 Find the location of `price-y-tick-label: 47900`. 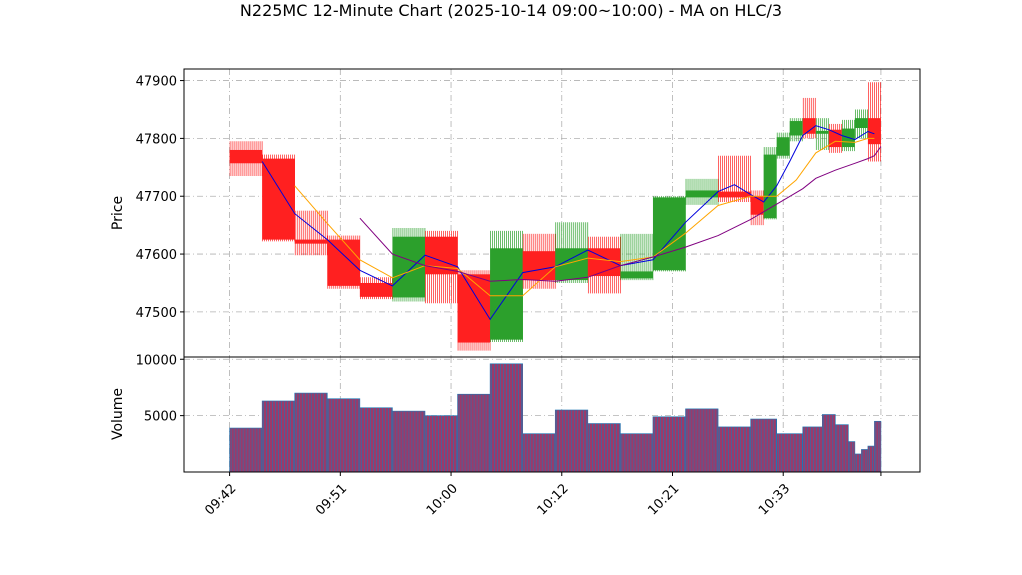

price-y-tick-label: 47900 is located at coordinates (156, 82).